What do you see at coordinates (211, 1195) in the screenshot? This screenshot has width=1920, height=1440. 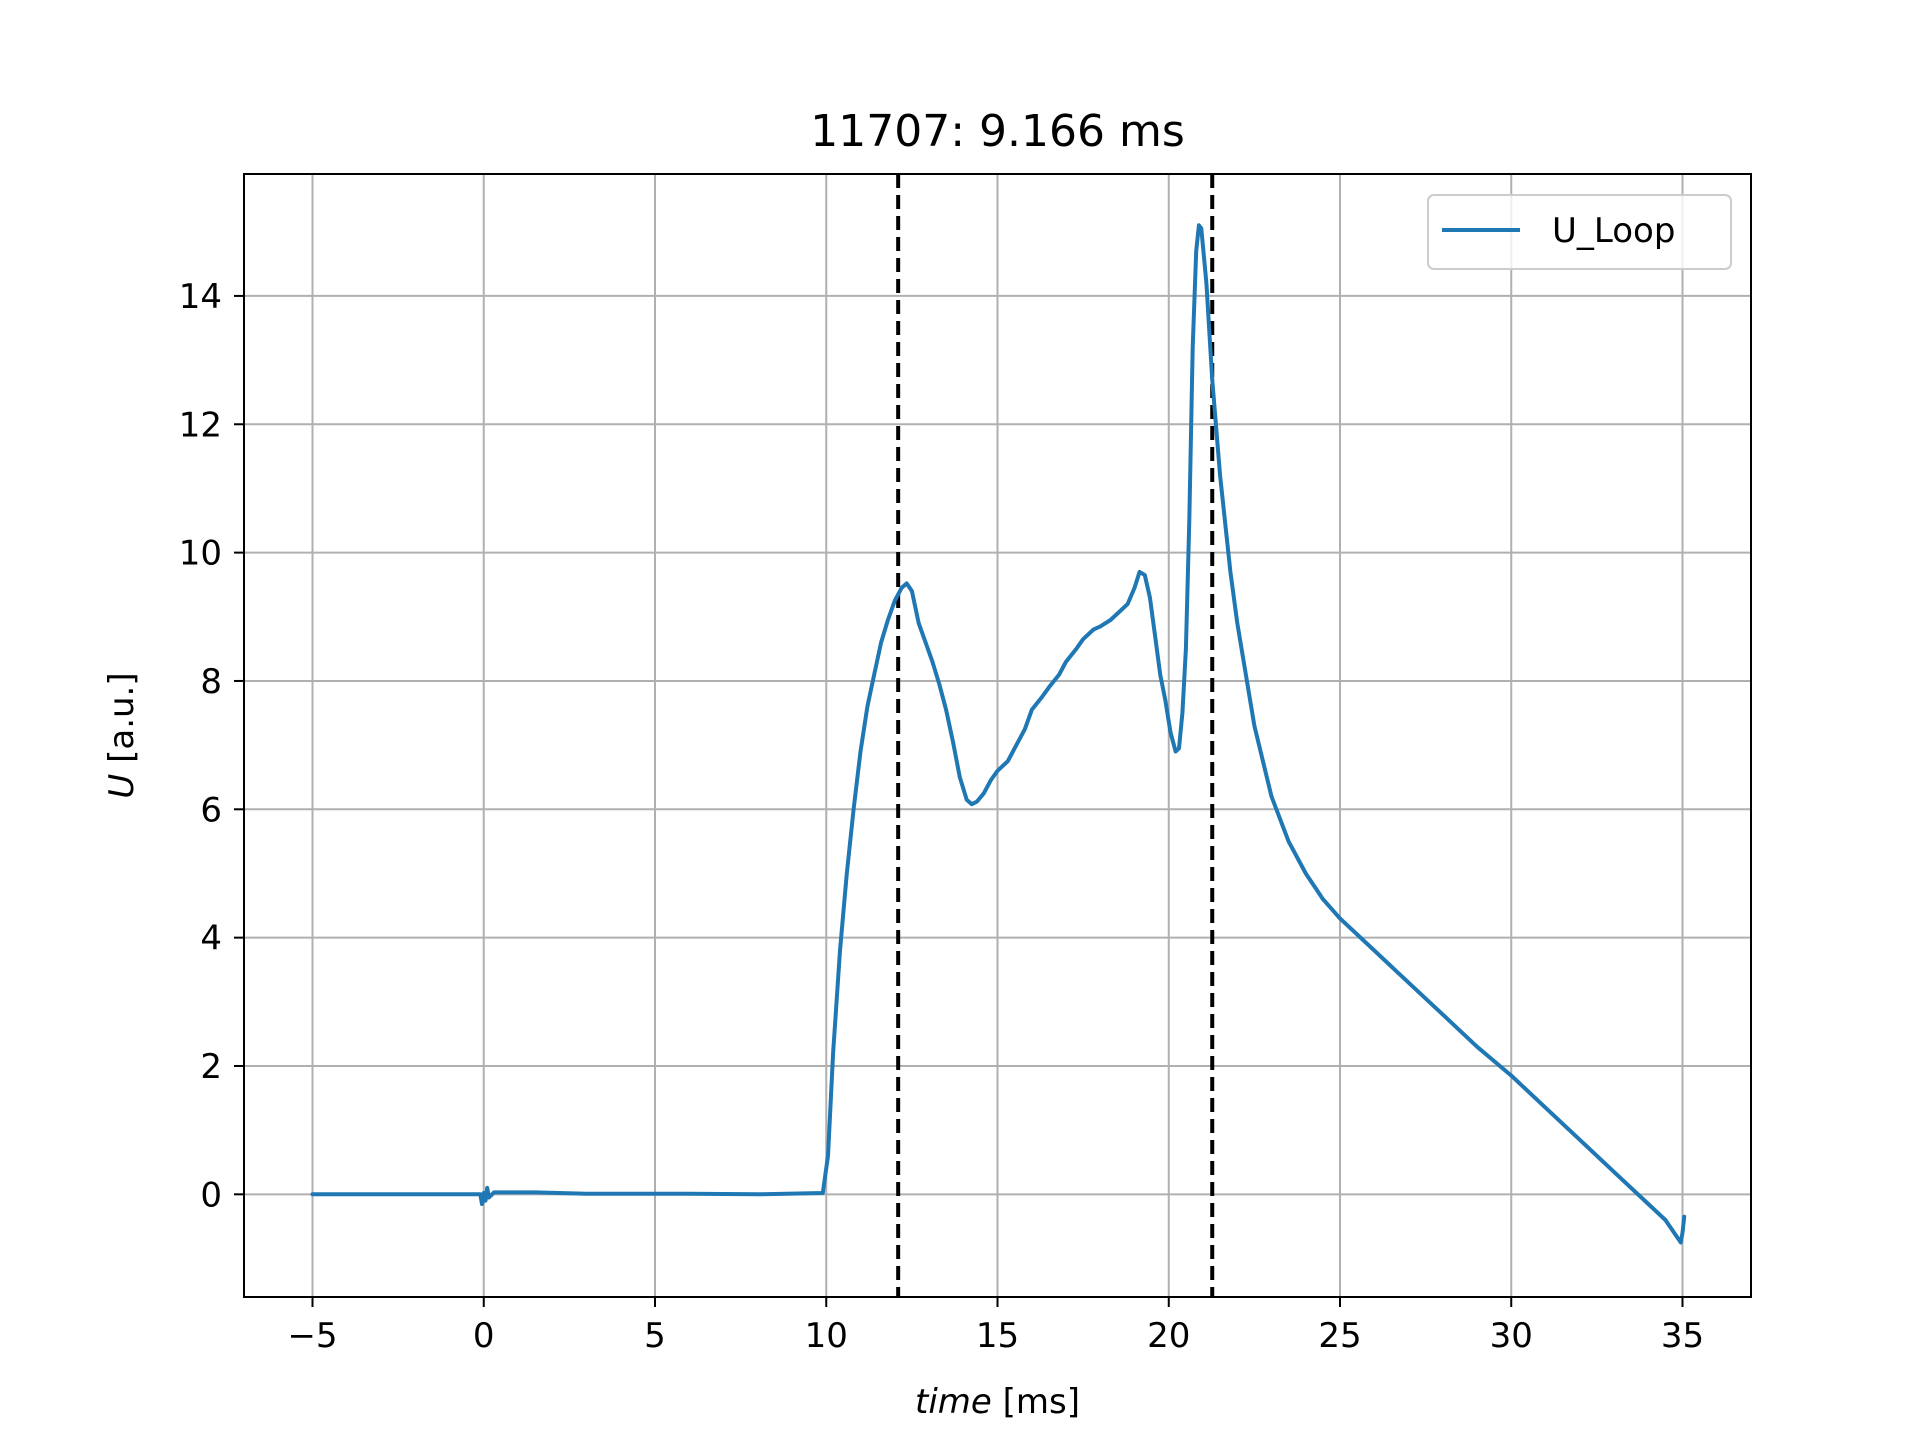 I see `y-tick-label: 0` at bounding box center [211, 1195].